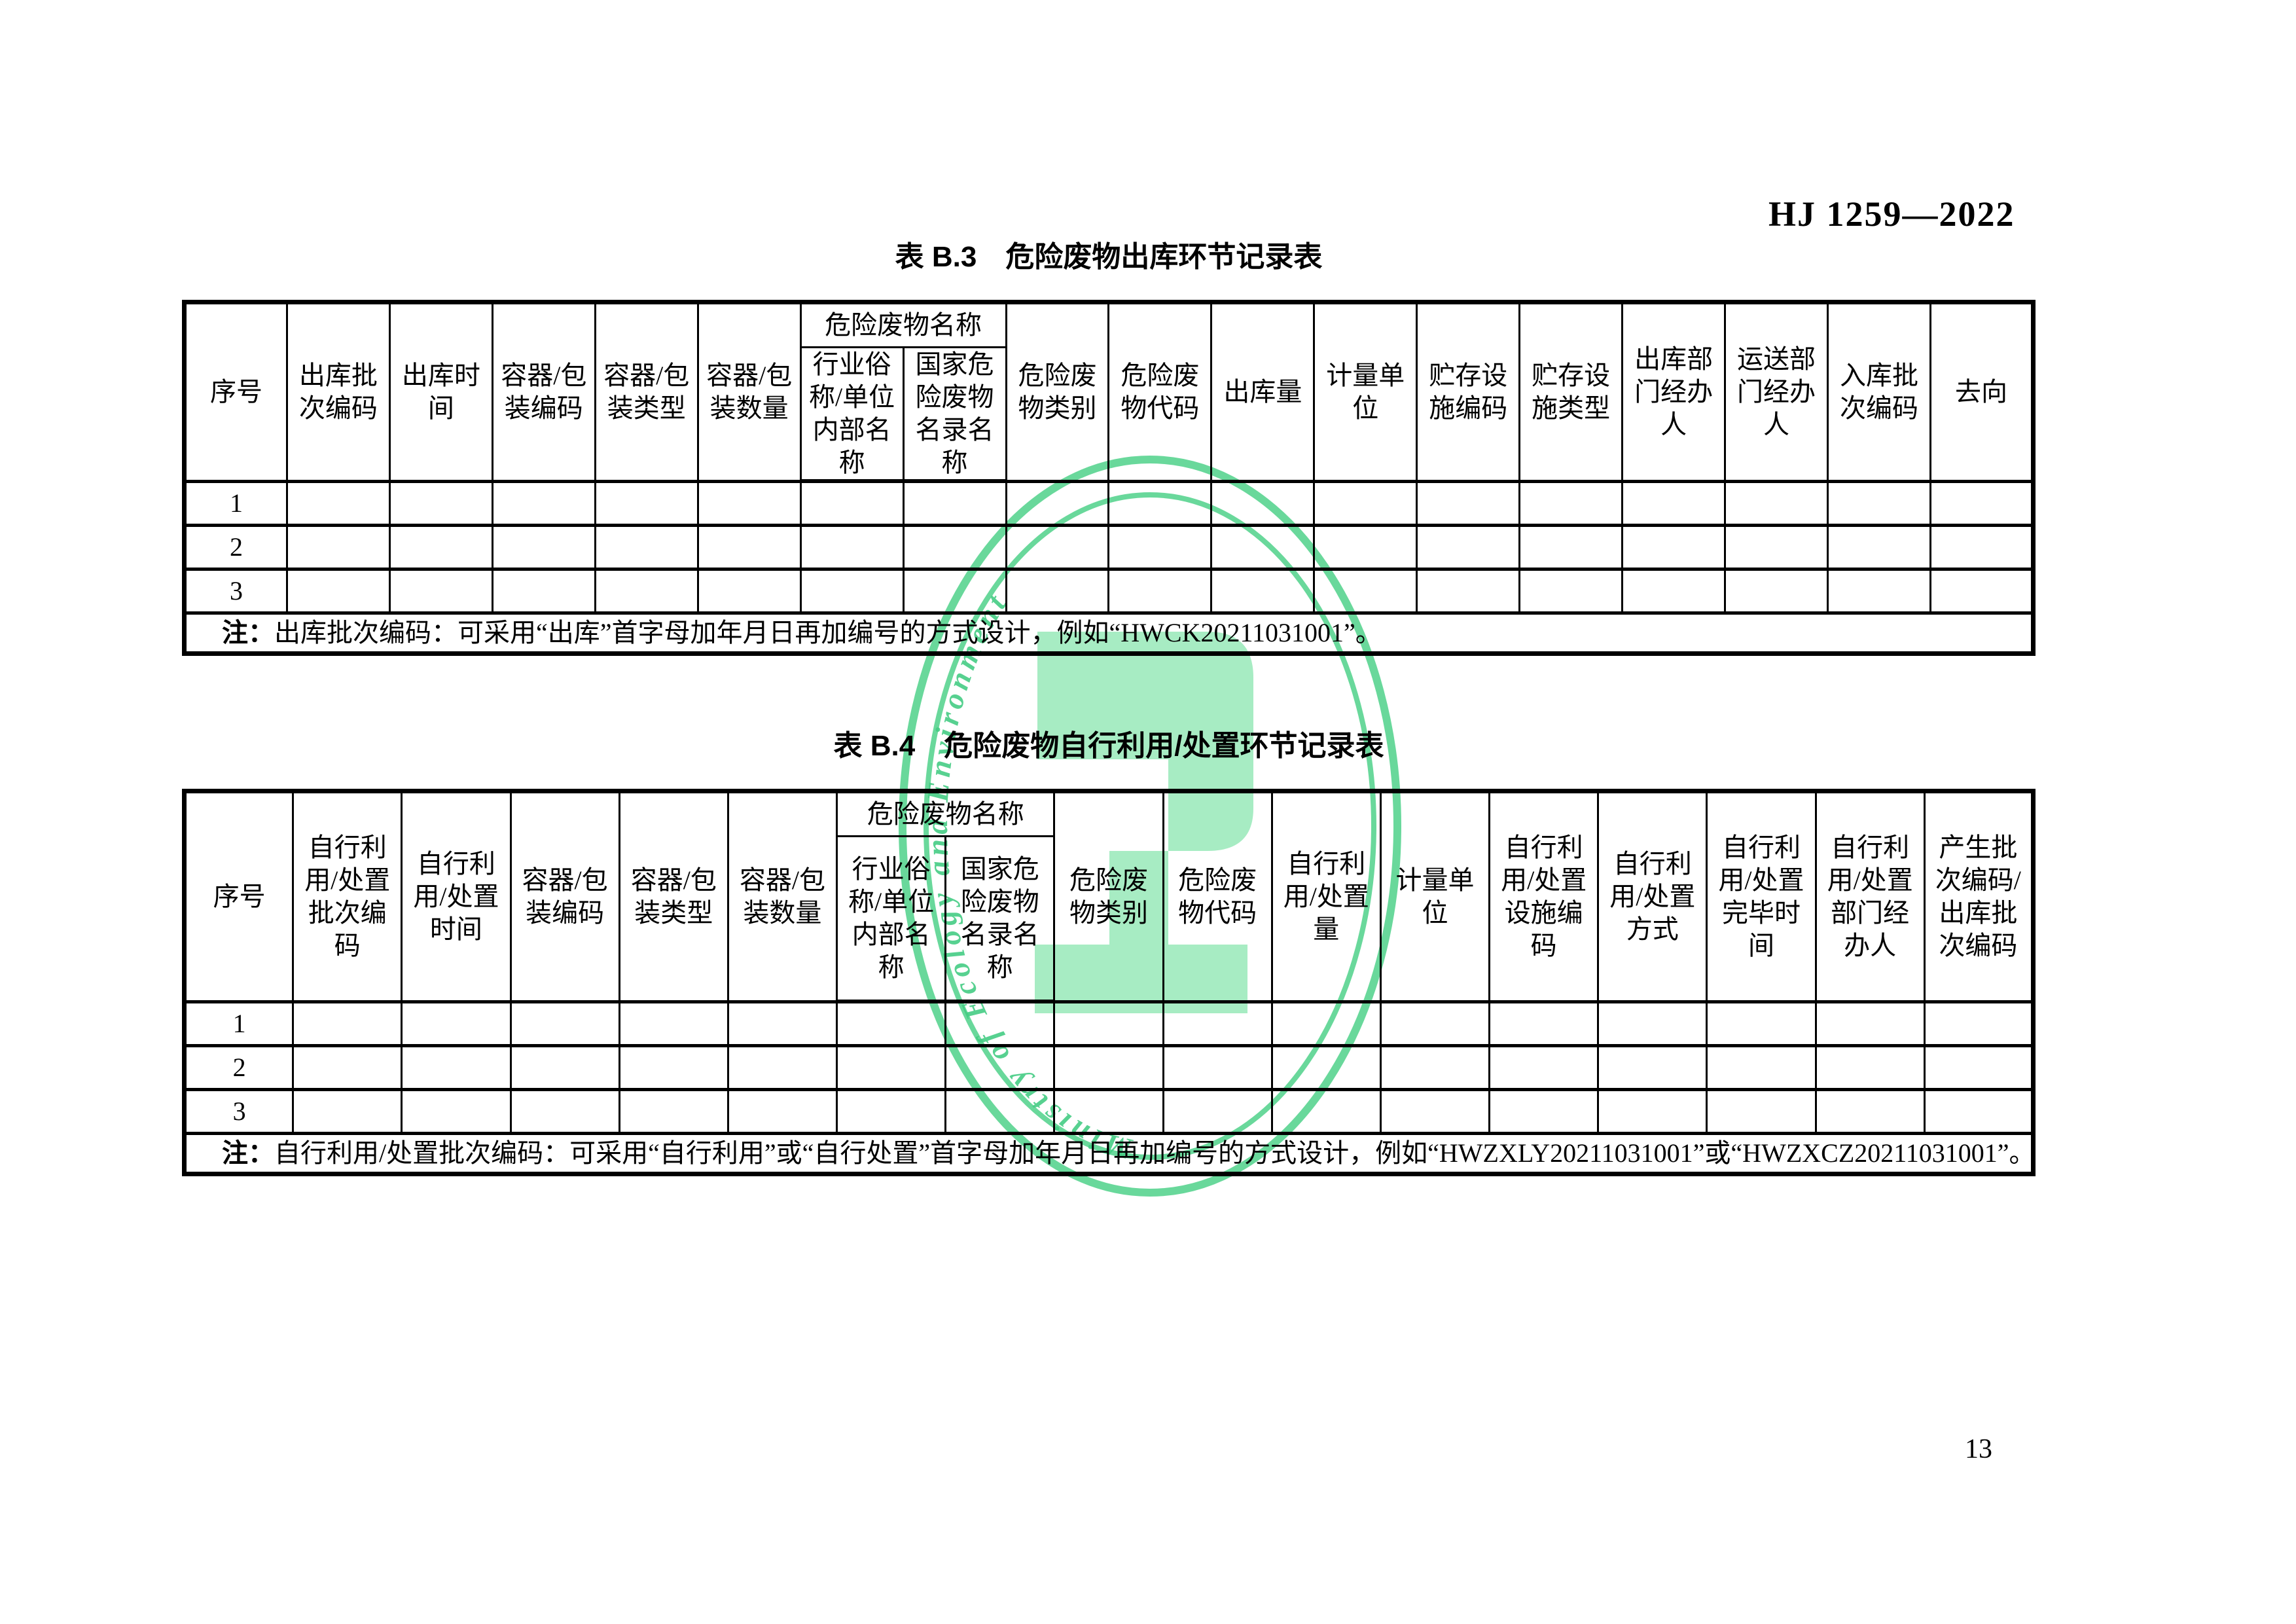 This screenshot has width=2296, height=1624. I want to click on column-header: 自行利用/处置量, so click(1326, 896).